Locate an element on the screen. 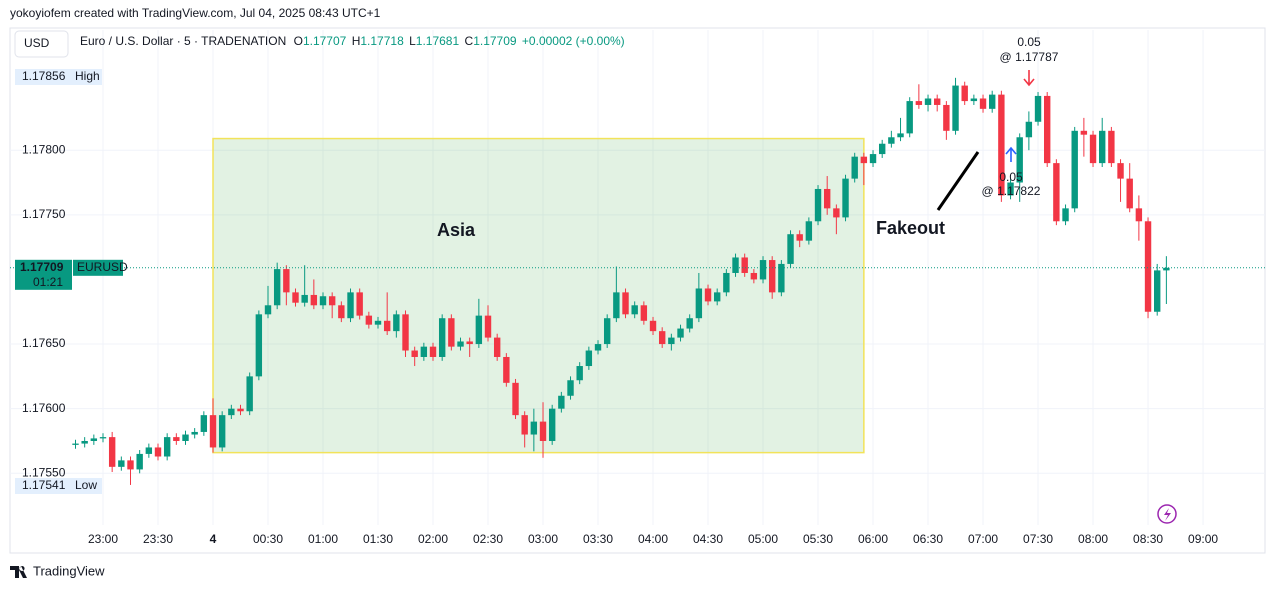 Image resolution: width=1273 pixels, height=594 pixels. ohlc-label: L is located at coordinates (412, 41).